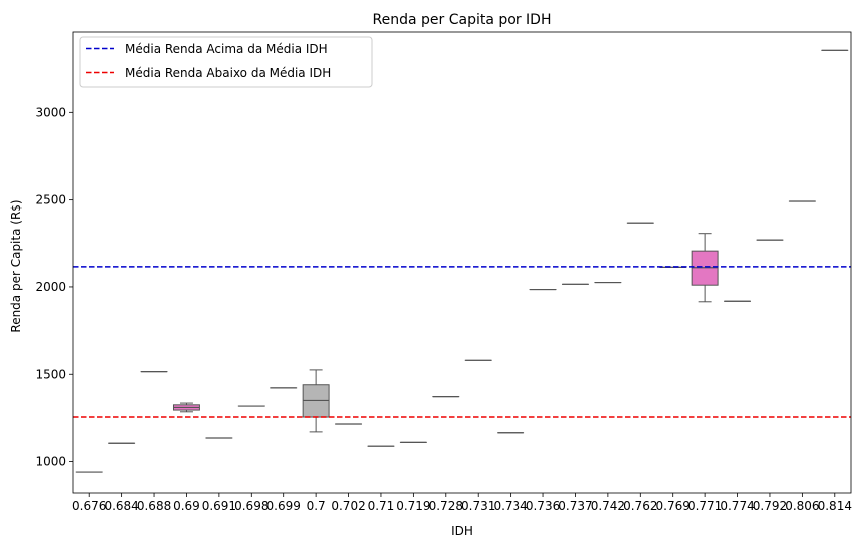 The height and width of the screenshot is (547, 863). I want to click on x-tick-label-21: 0.792, so click(770, 506).